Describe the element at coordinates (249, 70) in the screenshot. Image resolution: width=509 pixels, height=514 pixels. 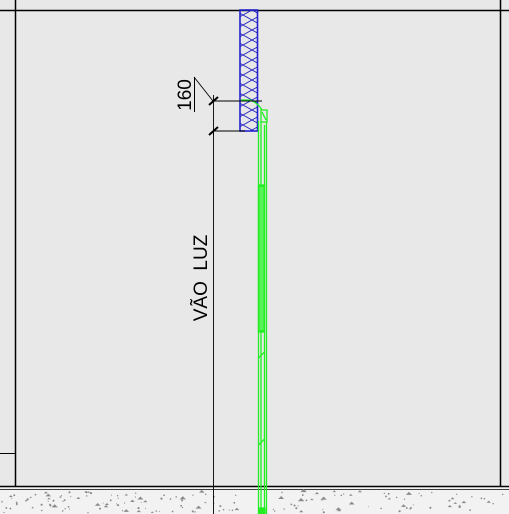
I see `sandwich-wall-panel` at that location.